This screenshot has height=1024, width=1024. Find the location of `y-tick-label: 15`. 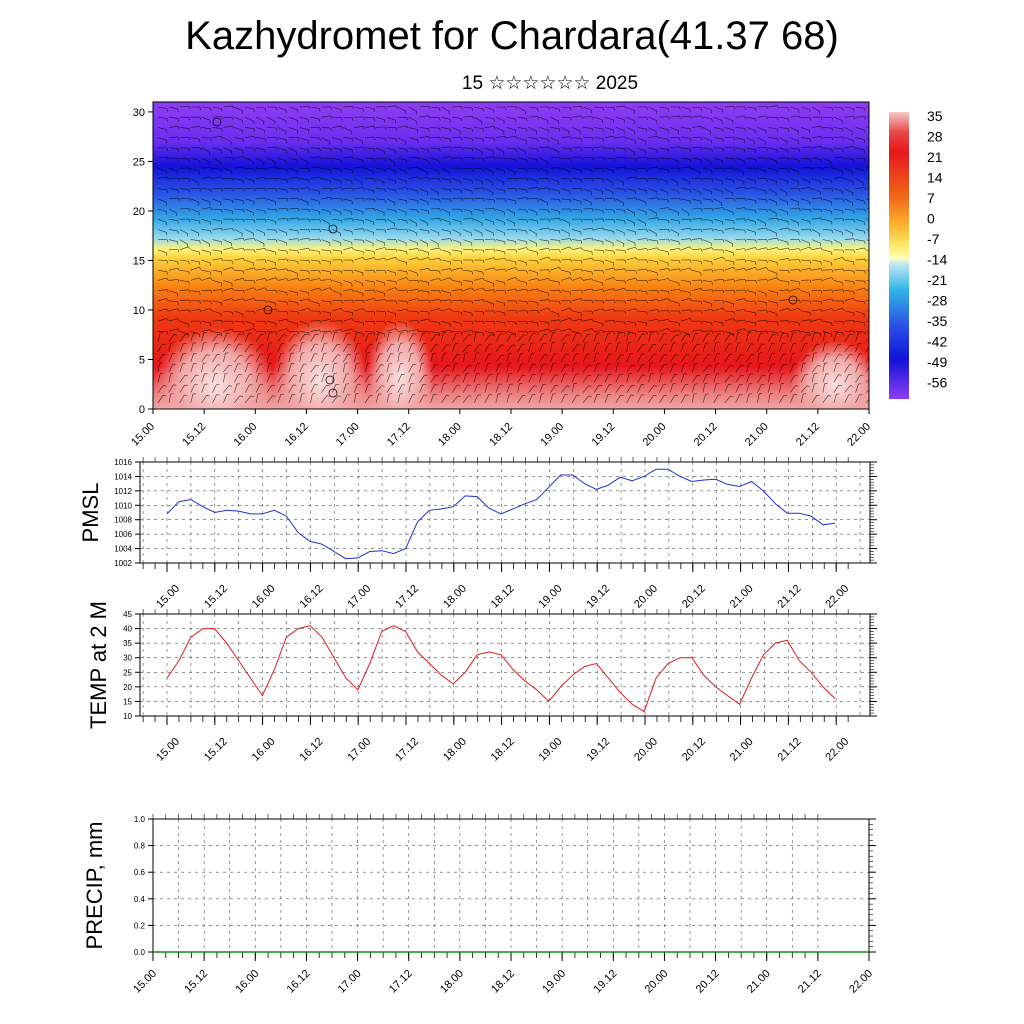

y-tick-label: 15 is located at coordinates (139, 261).